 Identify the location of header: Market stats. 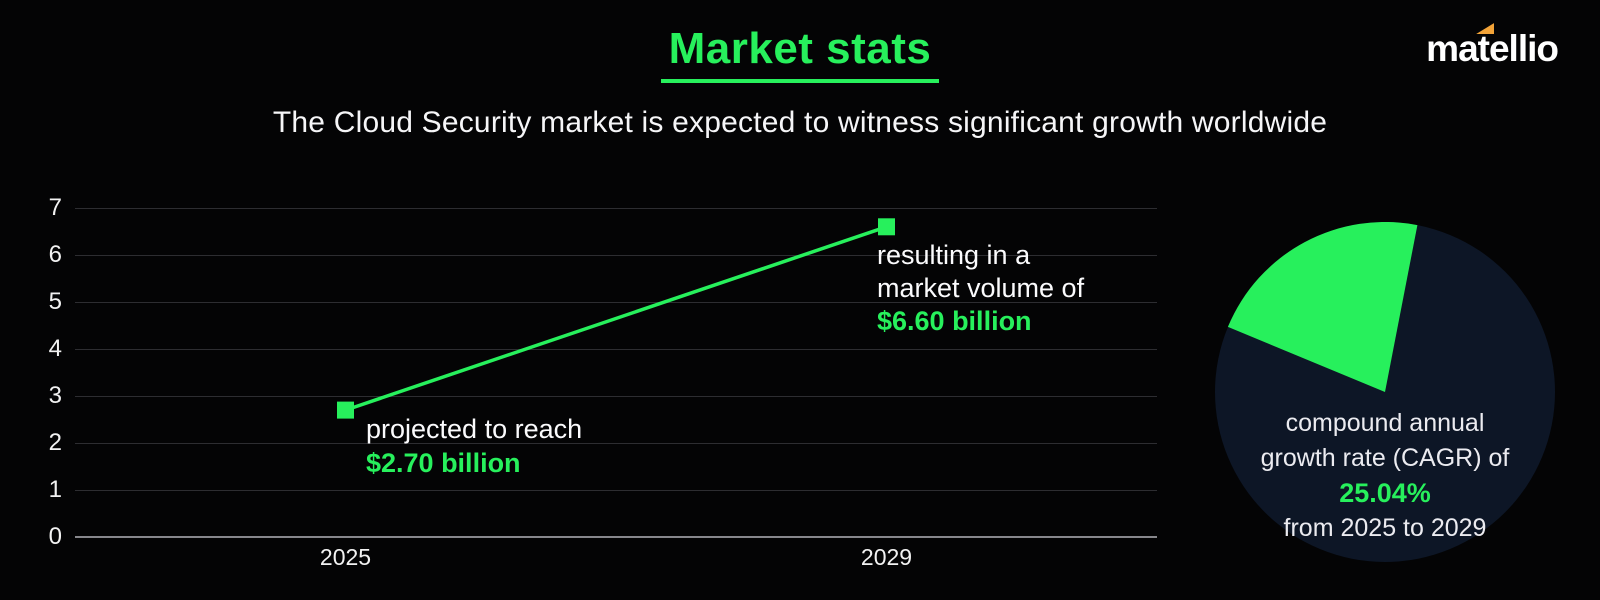
(800, 53).